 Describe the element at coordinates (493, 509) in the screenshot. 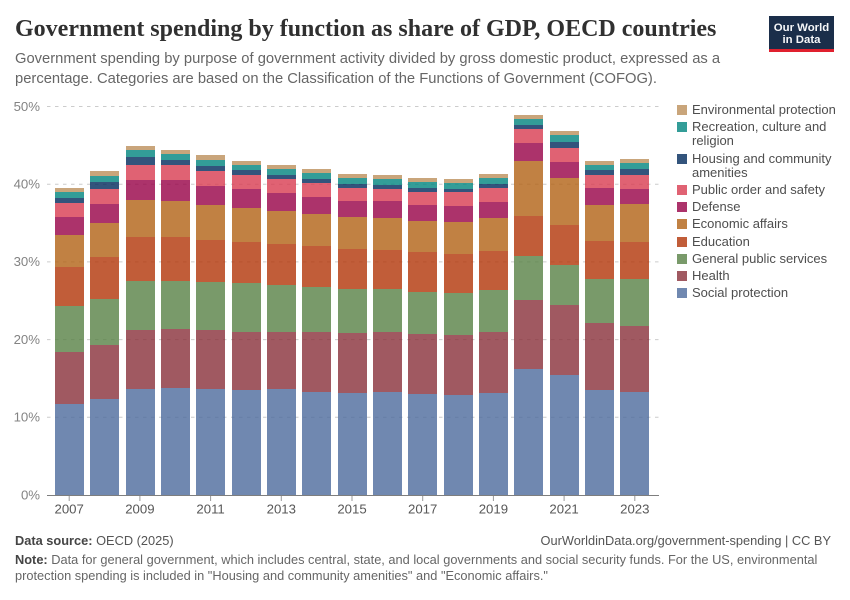

I see `svg-text: 2019` at that location.